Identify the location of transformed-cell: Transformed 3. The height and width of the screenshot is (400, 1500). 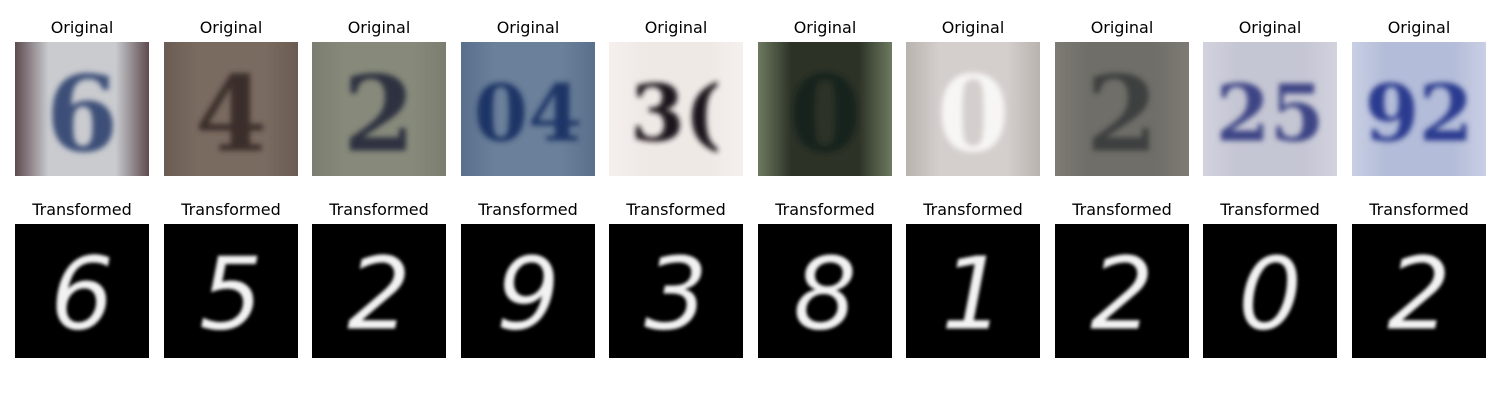
(676, 279).